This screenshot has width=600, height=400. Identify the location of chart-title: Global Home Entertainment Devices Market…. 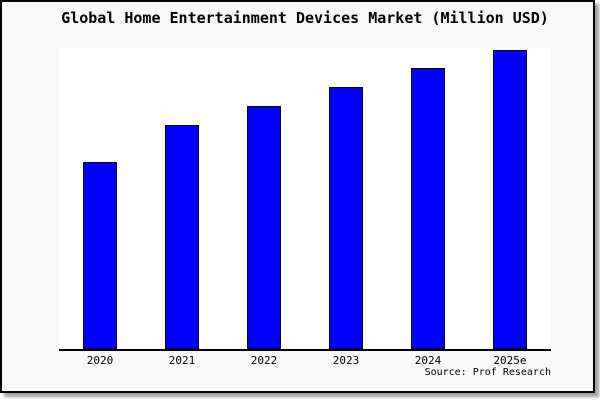
(305, 18).